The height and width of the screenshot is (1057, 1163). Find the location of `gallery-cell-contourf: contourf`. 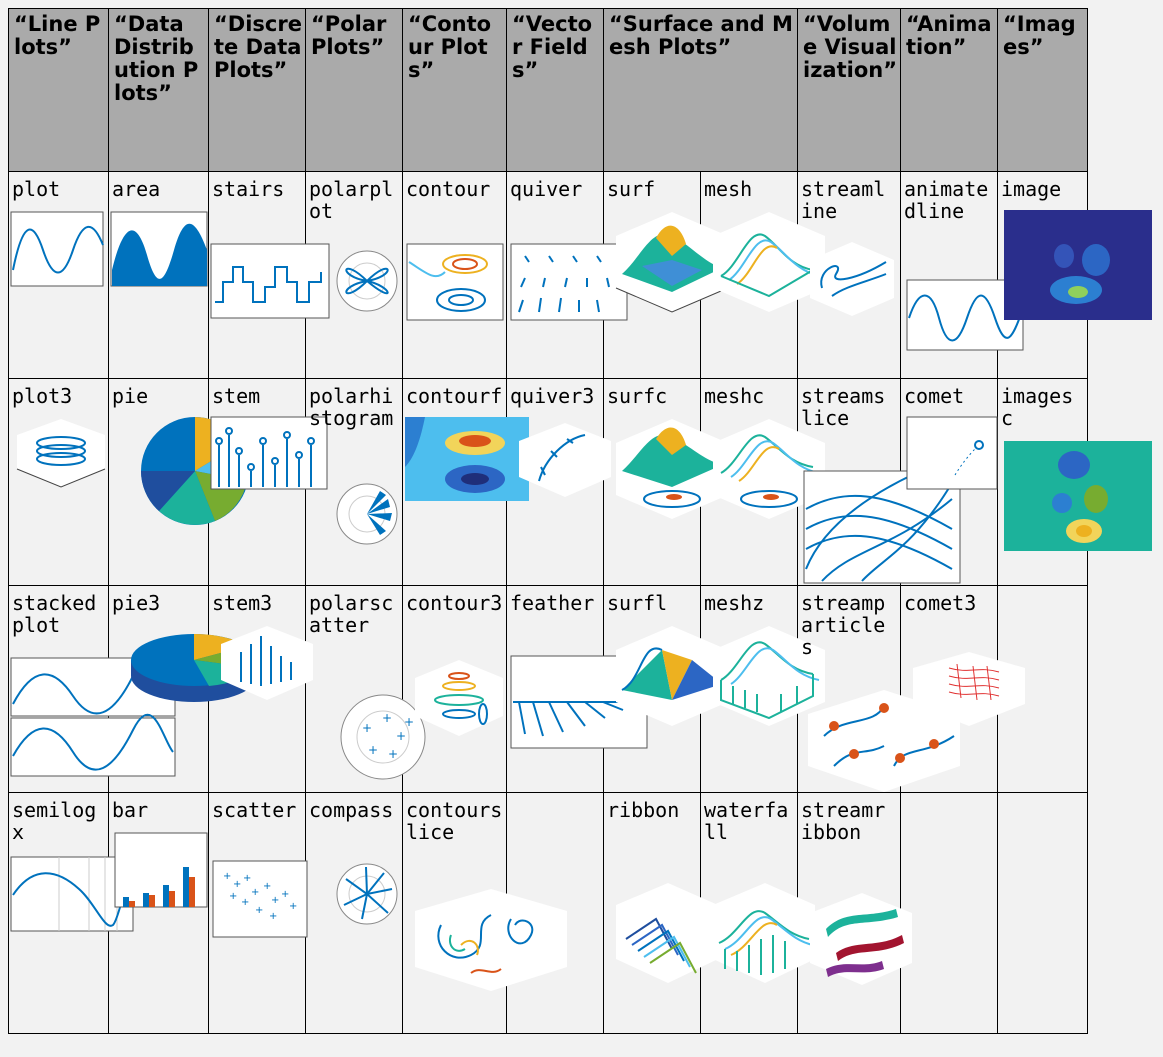

gallery-cell-contourf: contourf is located at coordinates (465, 482).